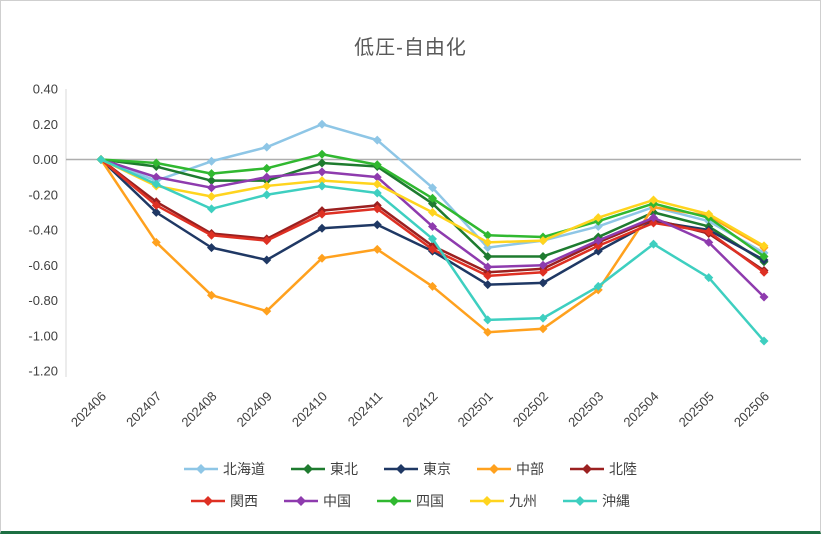 The height and width of the screenshot is (534, 821). I want to click on y-tick-label: 0.00, so click(45, 159).